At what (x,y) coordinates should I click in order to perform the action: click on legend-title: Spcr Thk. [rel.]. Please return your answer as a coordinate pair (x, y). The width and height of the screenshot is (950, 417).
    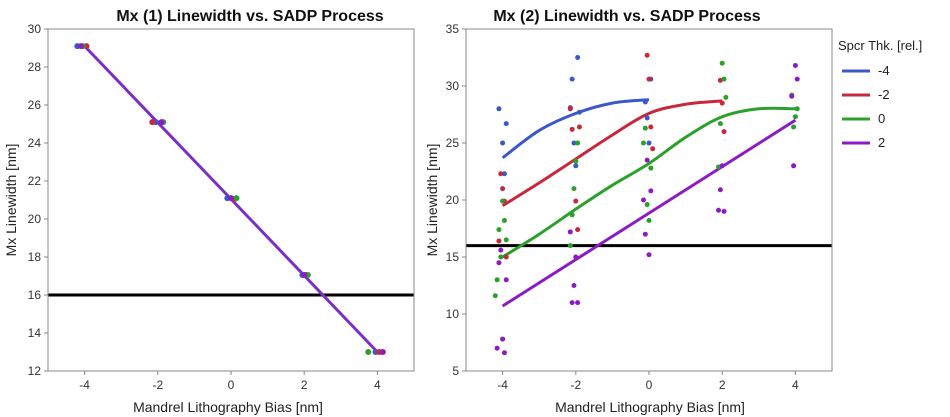
    Looking at the image, I should click on (880, 45).